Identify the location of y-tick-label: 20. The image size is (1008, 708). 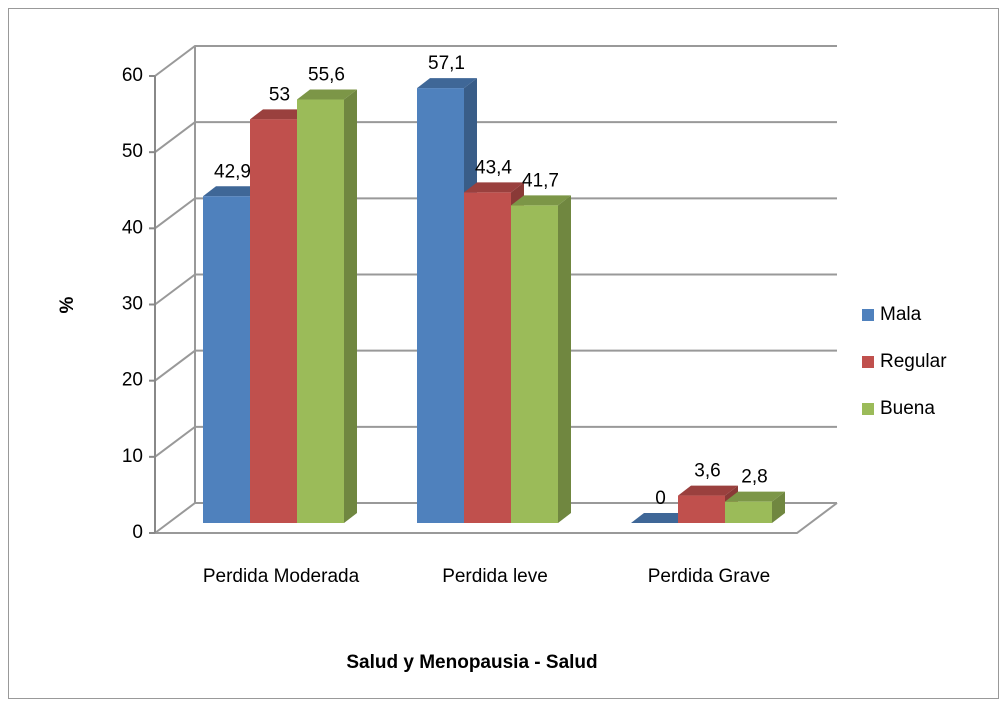
(132, 380).